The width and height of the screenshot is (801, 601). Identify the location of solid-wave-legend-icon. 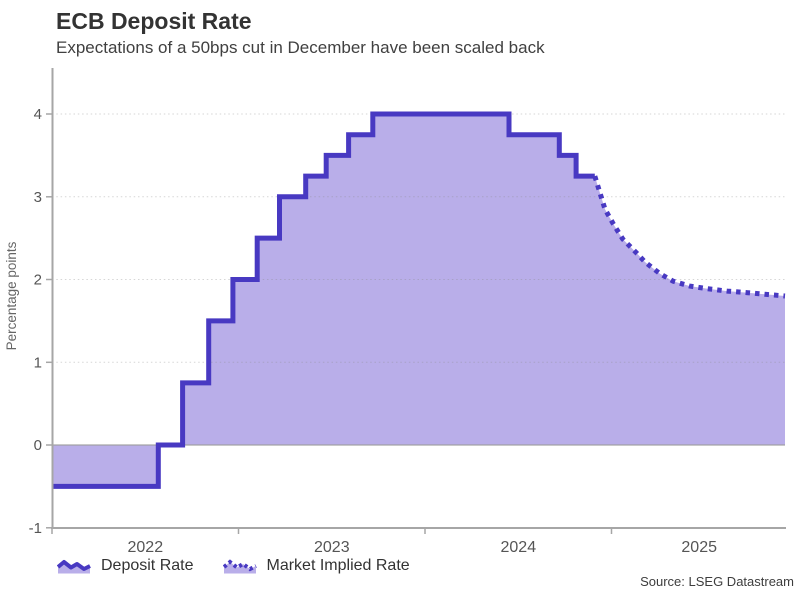
(74, 566).